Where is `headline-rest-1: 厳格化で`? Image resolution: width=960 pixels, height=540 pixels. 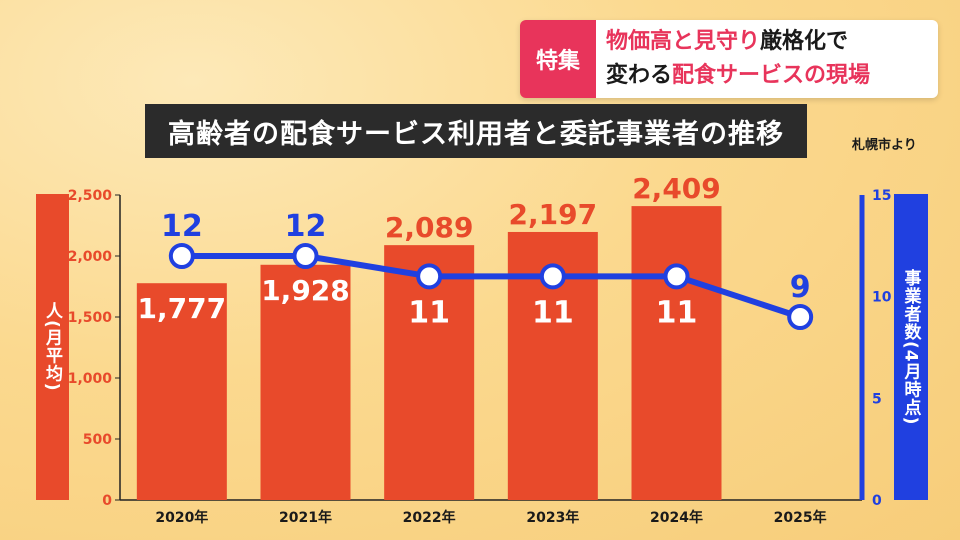 headline-rest-1: 厳格化で is located at coordinates (804, 41).